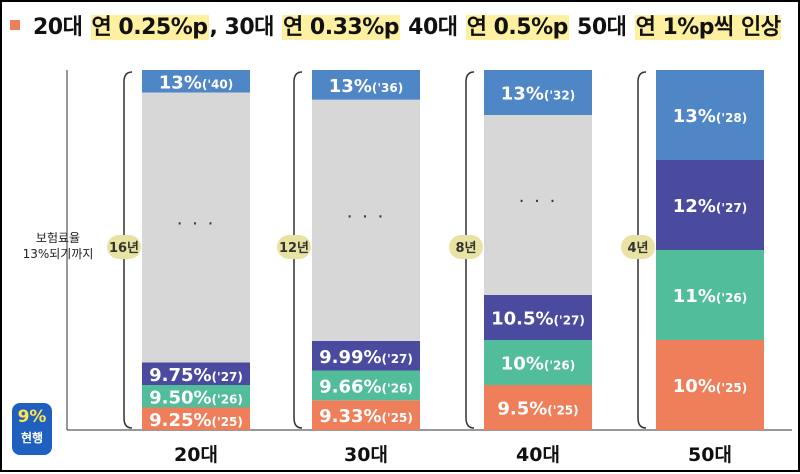 This screenshot has height=474, width=800. I want to click on category-label: 50대, so click(710, 455).